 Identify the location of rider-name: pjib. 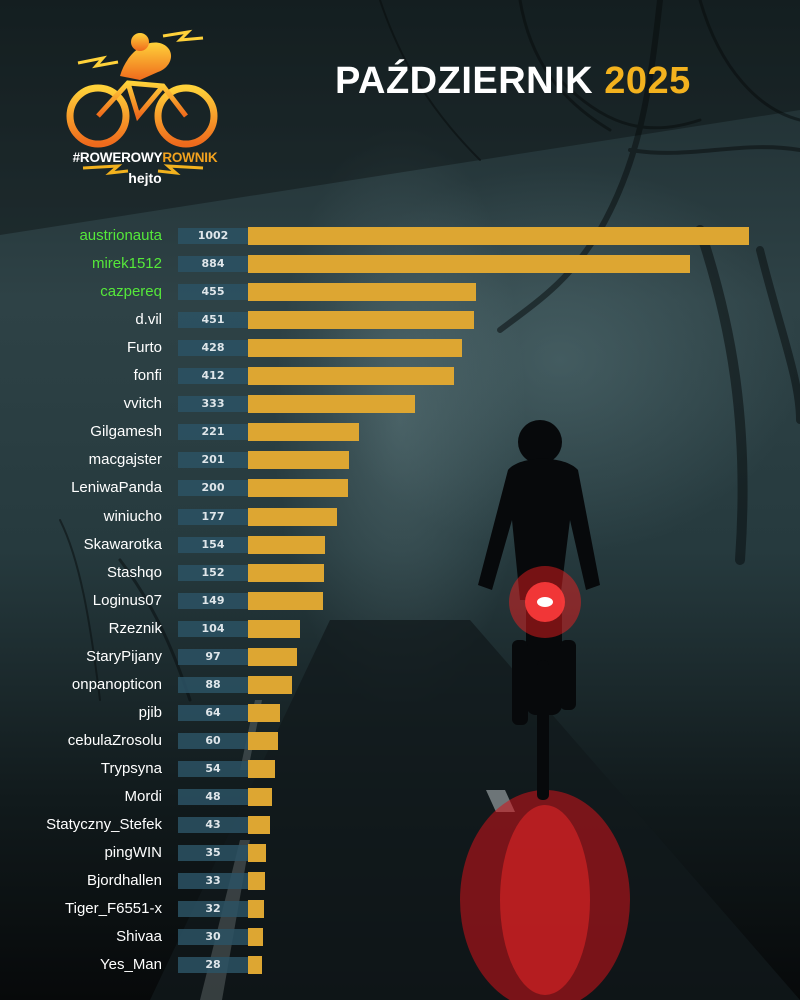
(150, 712).